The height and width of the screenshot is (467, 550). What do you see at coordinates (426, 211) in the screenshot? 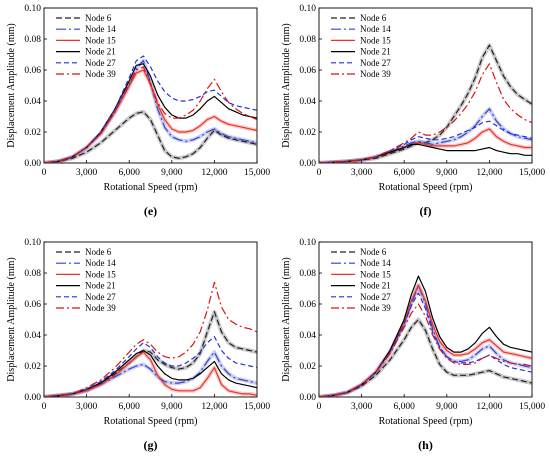
I see `panel-label: (f)` at bounding box center [426, 211].